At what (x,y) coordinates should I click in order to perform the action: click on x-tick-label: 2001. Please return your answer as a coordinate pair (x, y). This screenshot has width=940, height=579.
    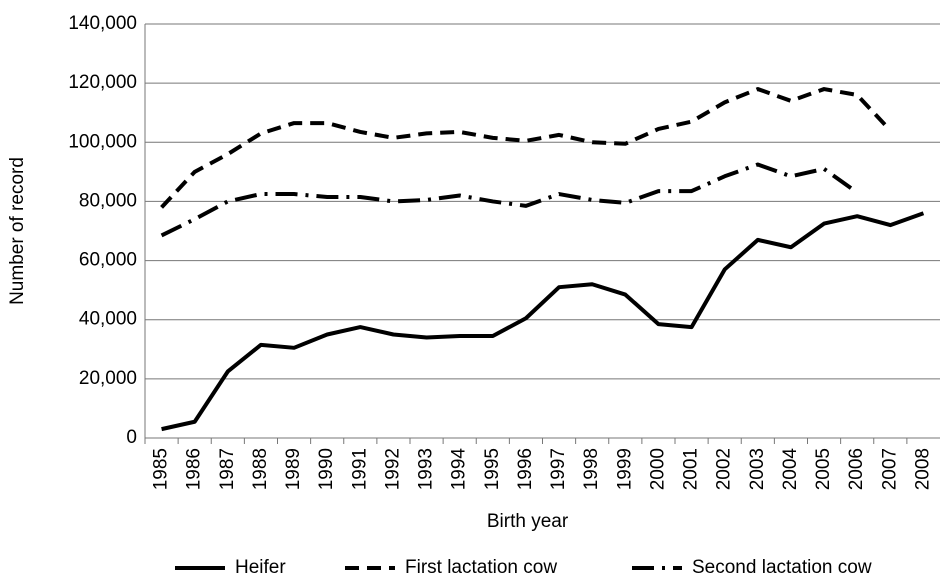
    Looking at the image, I should click on (691, 469).